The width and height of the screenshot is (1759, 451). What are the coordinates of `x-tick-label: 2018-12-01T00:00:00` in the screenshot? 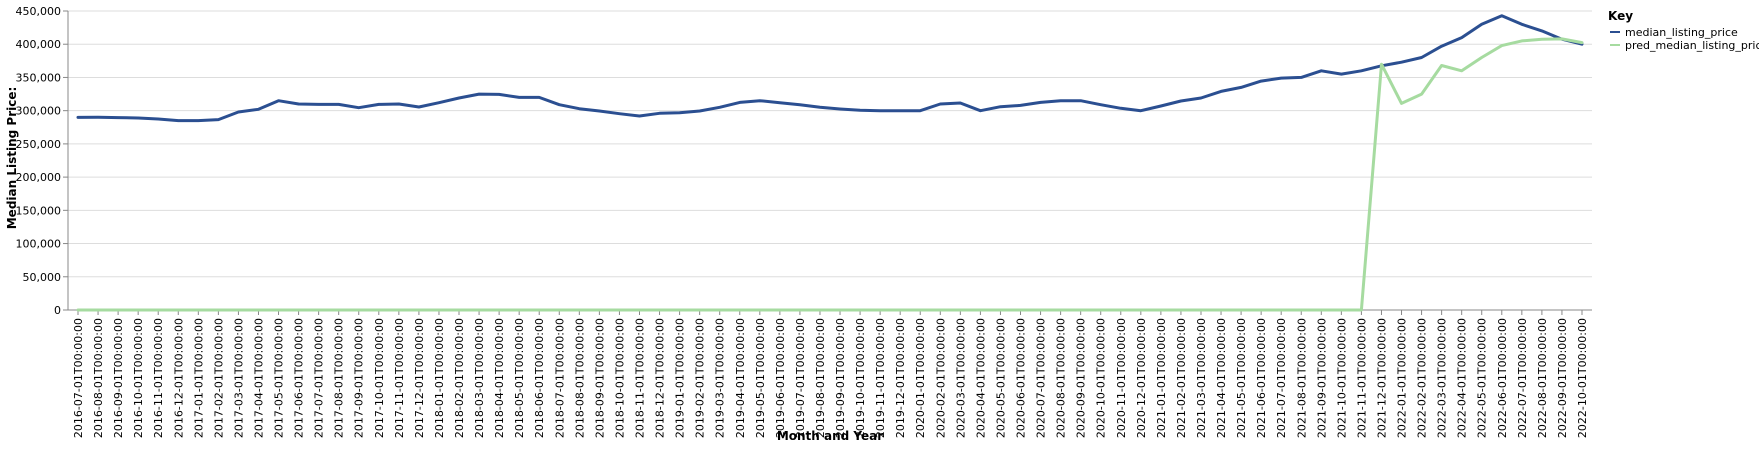 It's located at (660, 378).